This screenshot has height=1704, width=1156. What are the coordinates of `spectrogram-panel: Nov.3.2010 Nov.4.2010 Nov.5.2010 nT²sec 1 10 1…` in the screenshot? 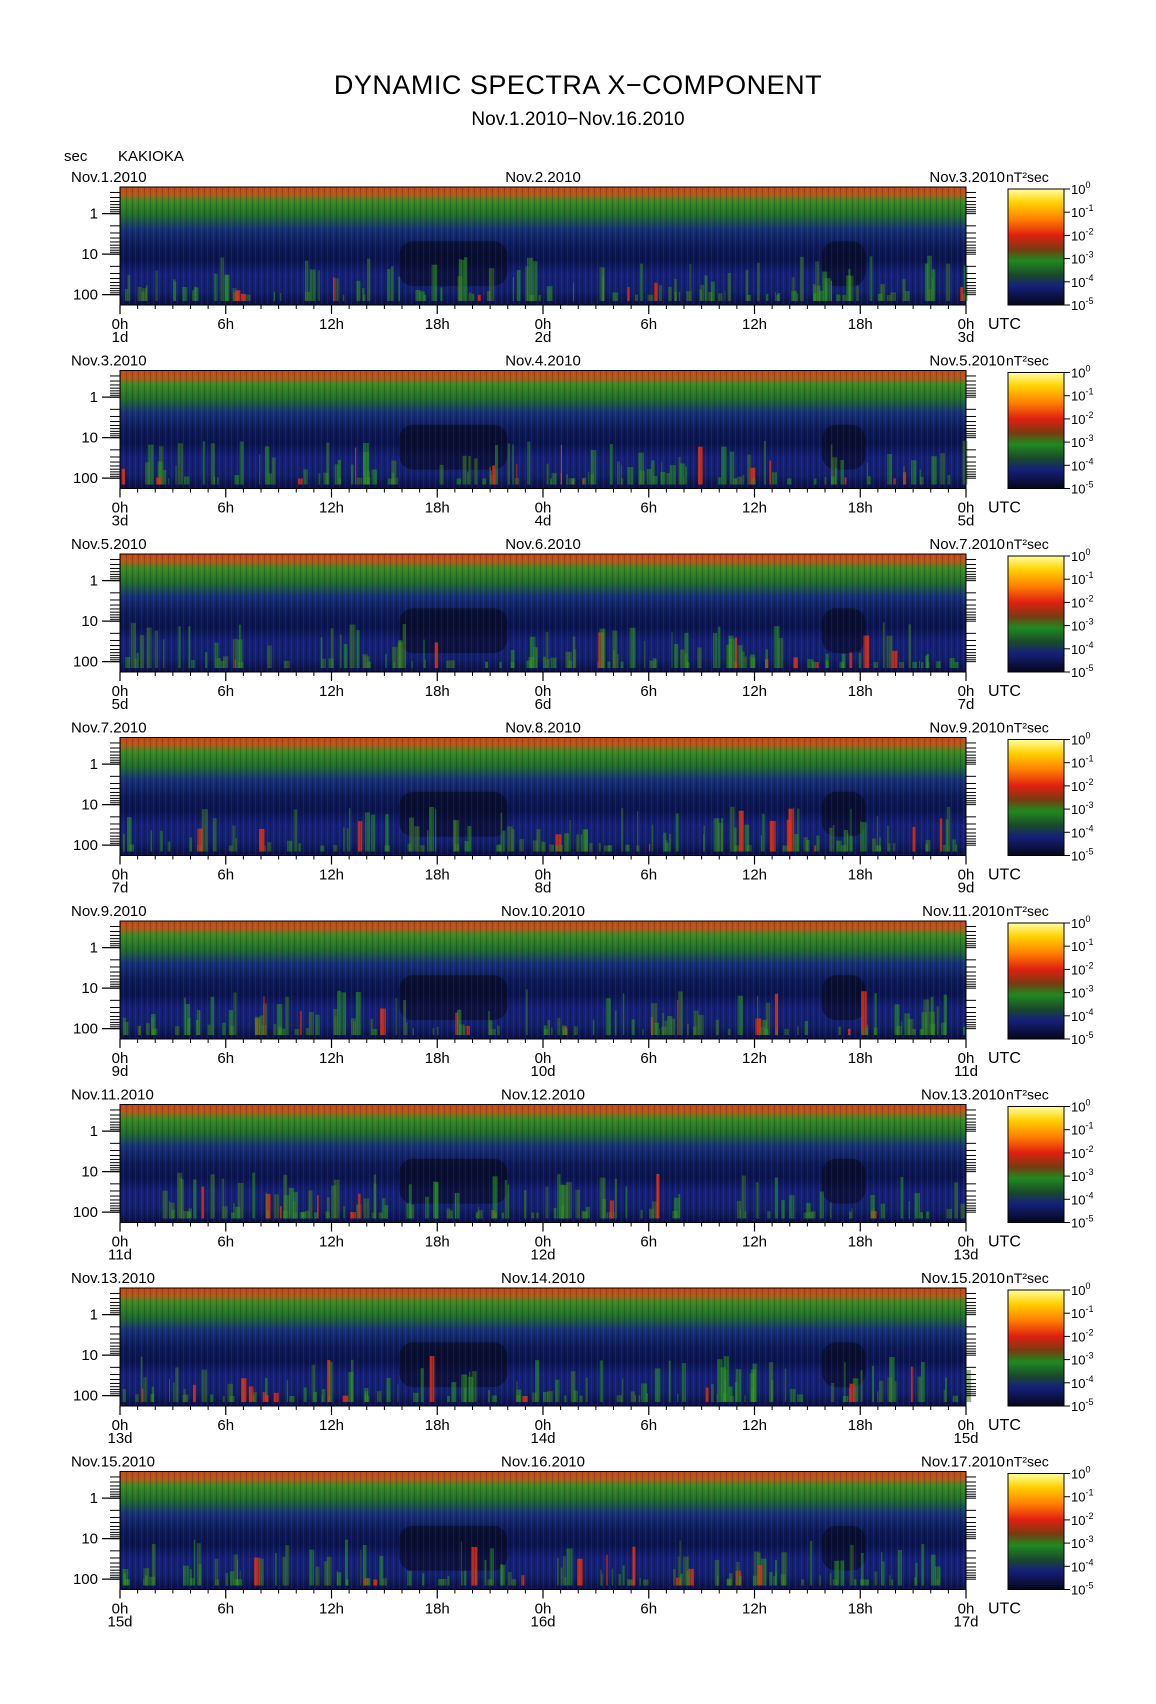 It's located at (582, 441).